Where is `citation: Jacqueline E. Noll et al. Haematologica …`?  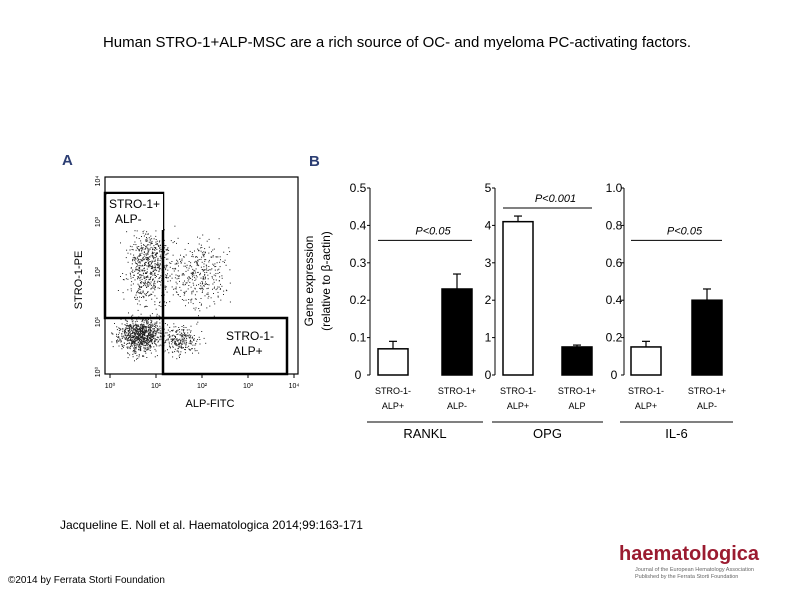 citation: Jacqueline E. Noll et al. Haematologica … is located at coordinates (211, 525).